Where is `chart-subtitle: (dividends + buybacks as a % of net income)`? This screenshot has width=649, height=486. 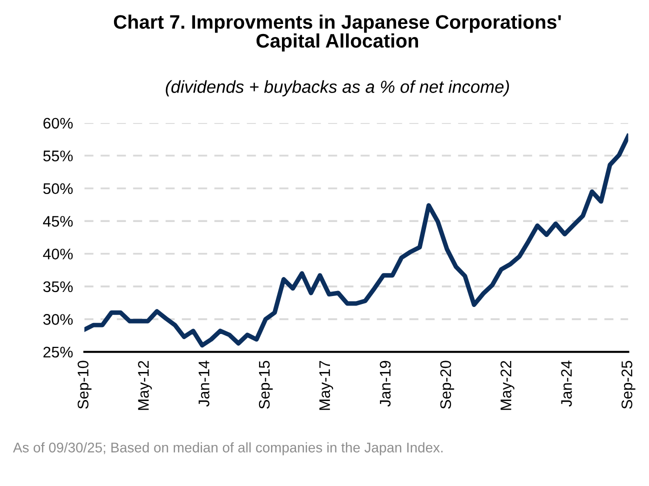 chart-subtitle: (dividends + buybacks as a % of net income) is located at coordinates (337, 88).